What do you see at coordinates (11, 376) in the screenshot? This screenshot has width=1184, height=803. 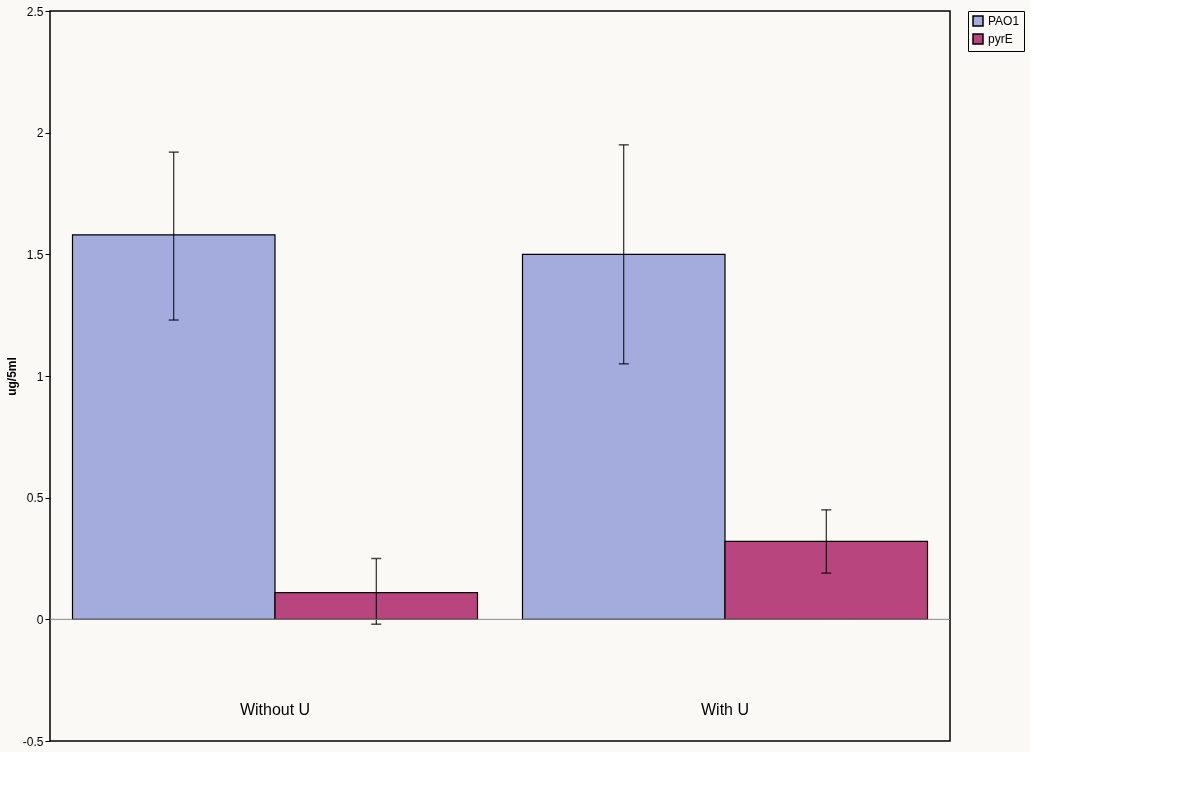 I see `y-axis-title: ug/5ml` at bounding box center [11, 376].